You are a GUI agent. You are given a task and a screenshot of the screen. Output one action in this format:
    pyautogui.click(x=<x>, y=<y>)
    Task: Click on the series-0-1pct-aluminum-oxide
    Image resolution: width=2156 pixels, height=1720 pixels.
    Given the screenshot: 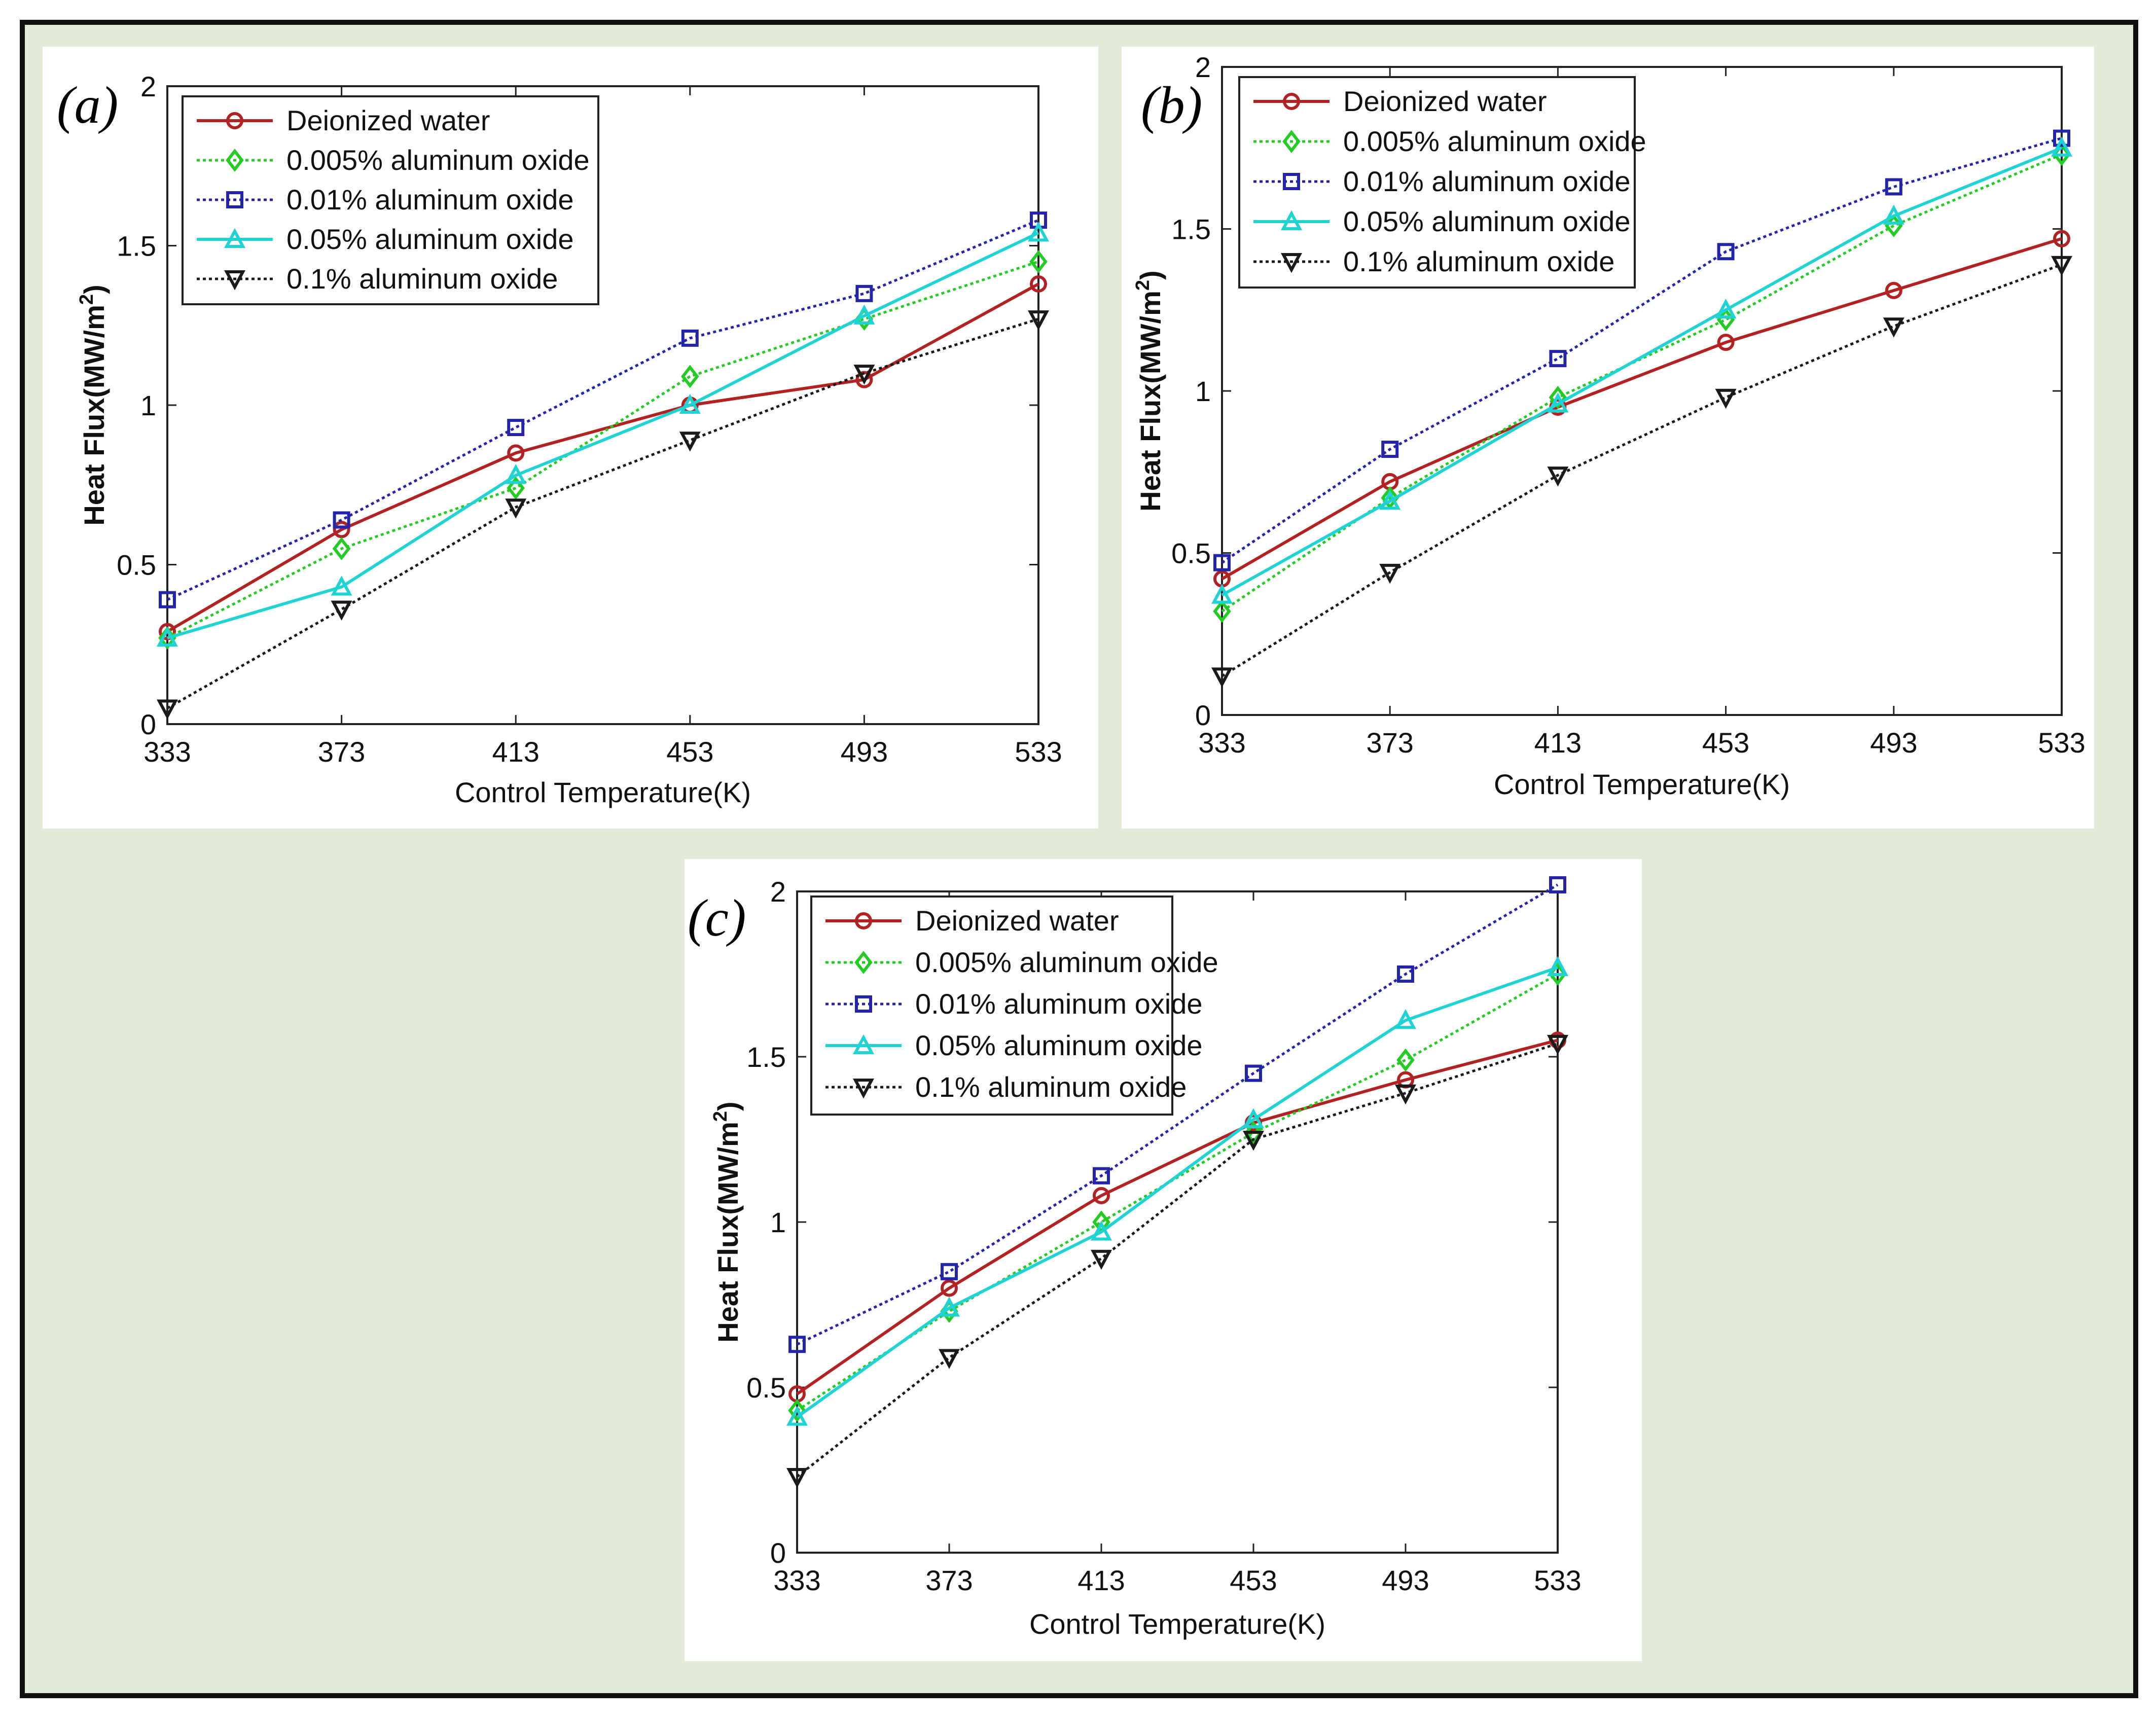 What is the action you would take?
    pyautogui.click(x=603, y=515)
    